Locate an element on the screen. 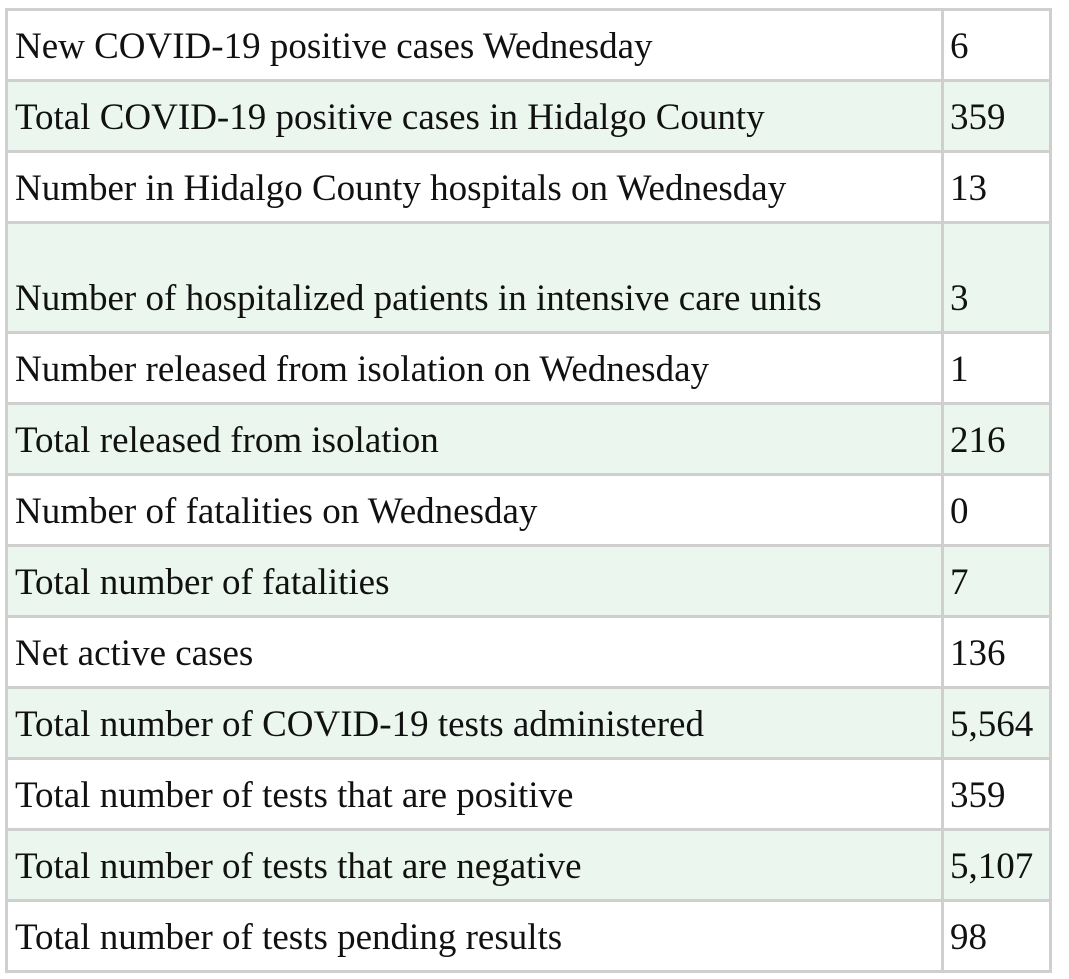 This screenshot has height=979, width=1069. table-row: Net active cases 136 is located at coordinates (528, 652).